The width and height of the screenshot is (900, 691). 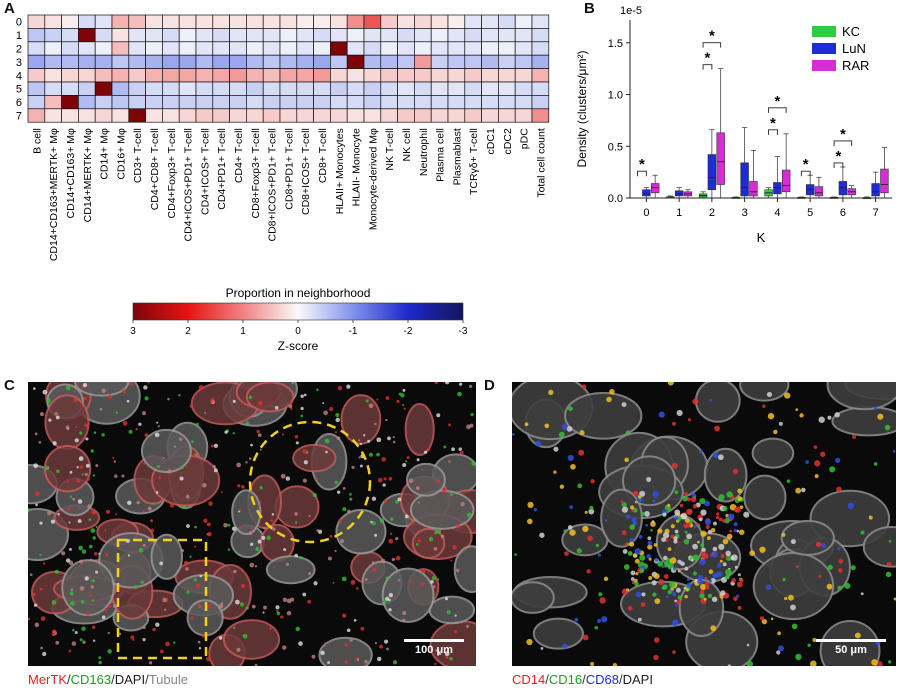 What do you see at coordinates (172, 173) in the screenshot?
I see `heatmap-col-label: CD4+Foxp3+ T-cell` at bounding box center [172, 173].